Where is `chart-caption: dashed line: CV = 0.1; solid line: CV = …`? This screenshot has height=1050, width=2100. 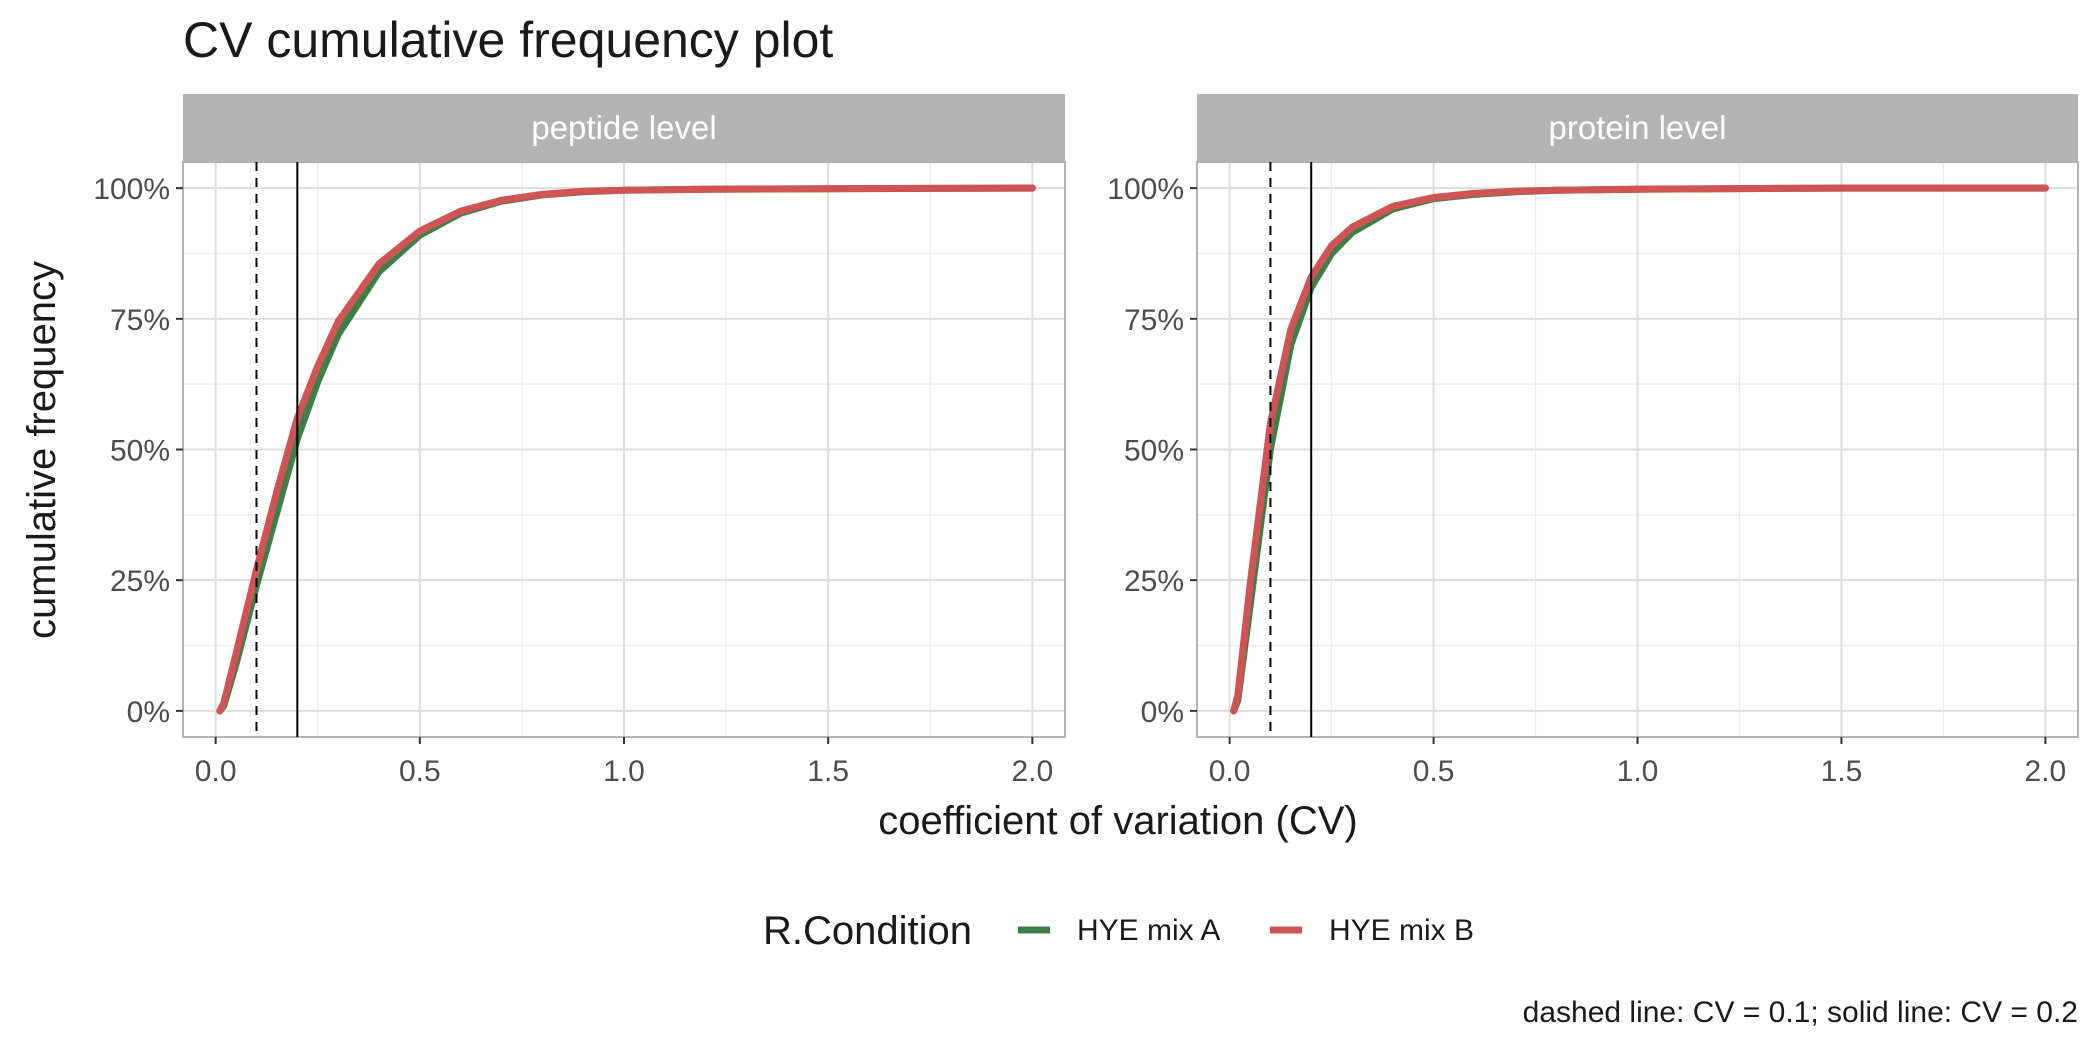
chart-caption: dashed line: CV = 0.1; solid line: CV = … is located at coordinates (1800, 1012).